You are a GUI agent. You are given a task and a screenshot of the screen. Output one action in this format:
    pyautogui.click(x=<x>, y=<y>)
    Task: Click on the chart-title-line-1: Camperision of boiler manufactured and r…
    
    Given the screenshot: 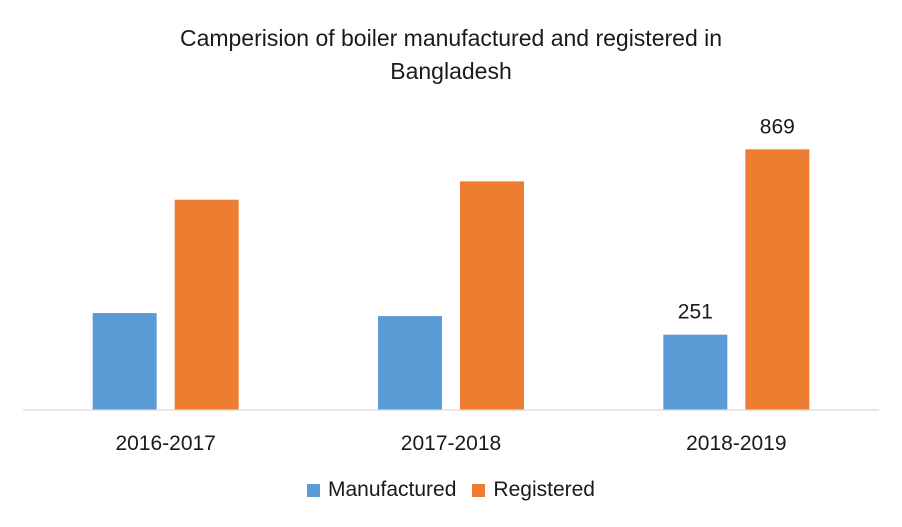 What is the action you would take?
    pyautogui.click(x=451, y=38)
    